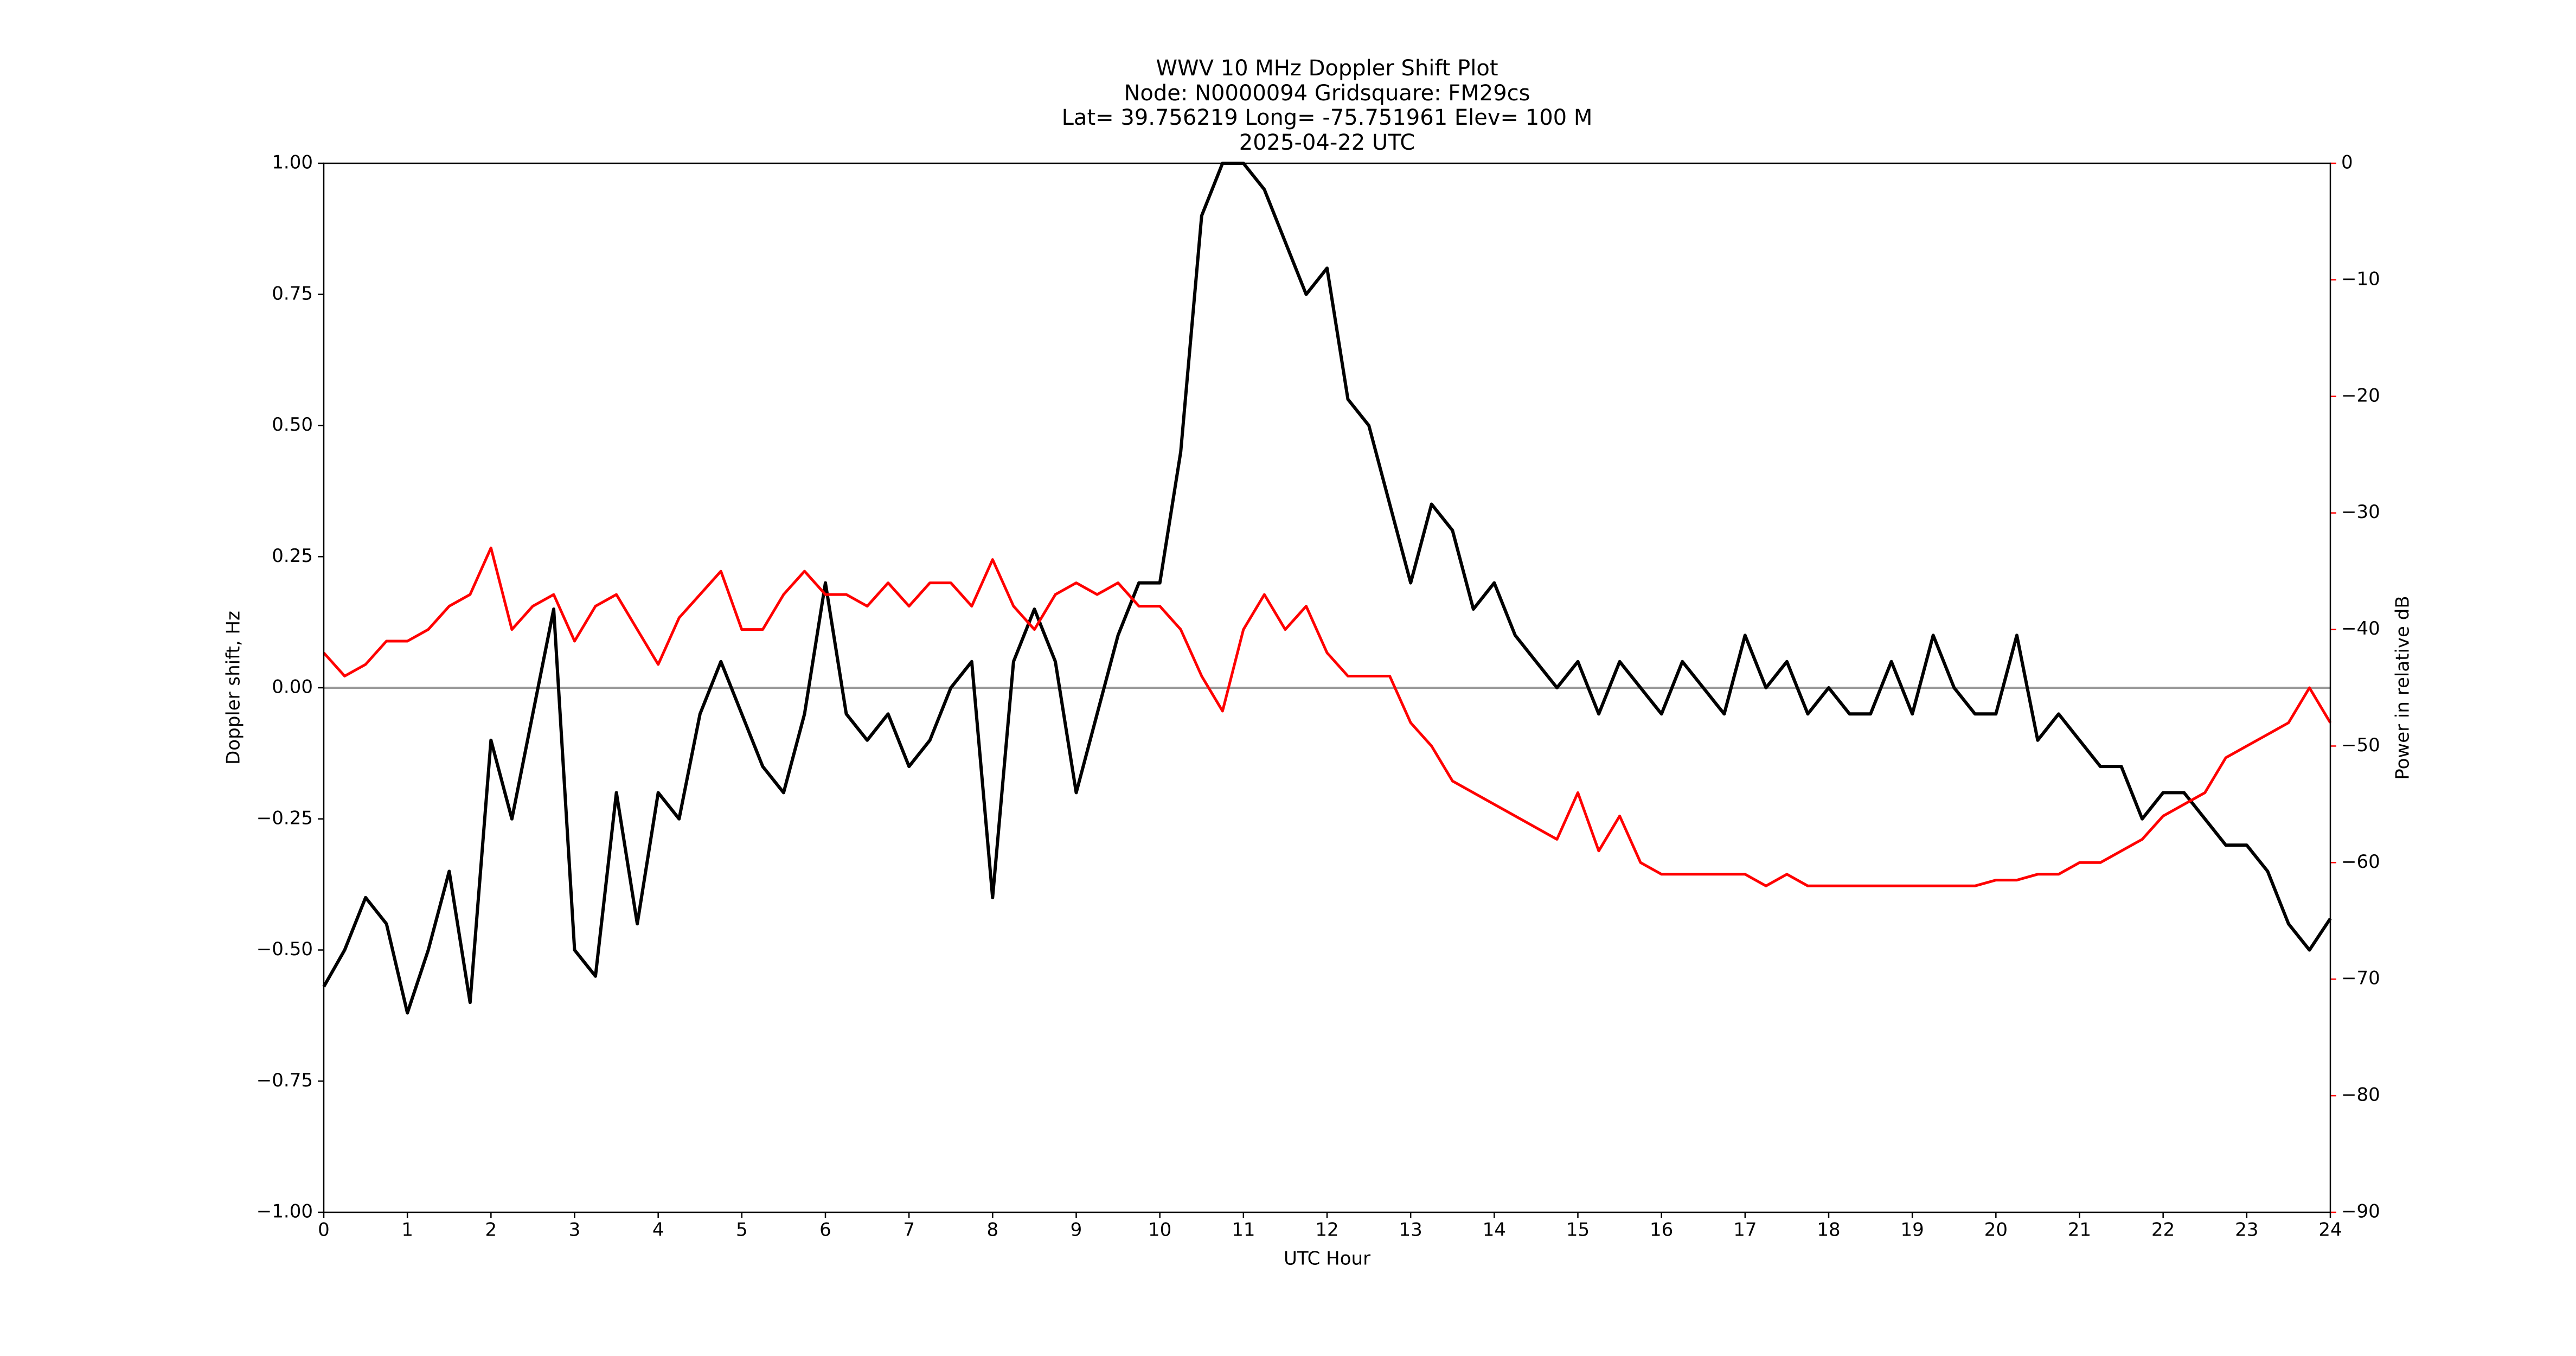 Image resolution: width=2576 pixels, height=1356 pixels. I want to click on y-tick-label: −0.50, so click(285, 949).